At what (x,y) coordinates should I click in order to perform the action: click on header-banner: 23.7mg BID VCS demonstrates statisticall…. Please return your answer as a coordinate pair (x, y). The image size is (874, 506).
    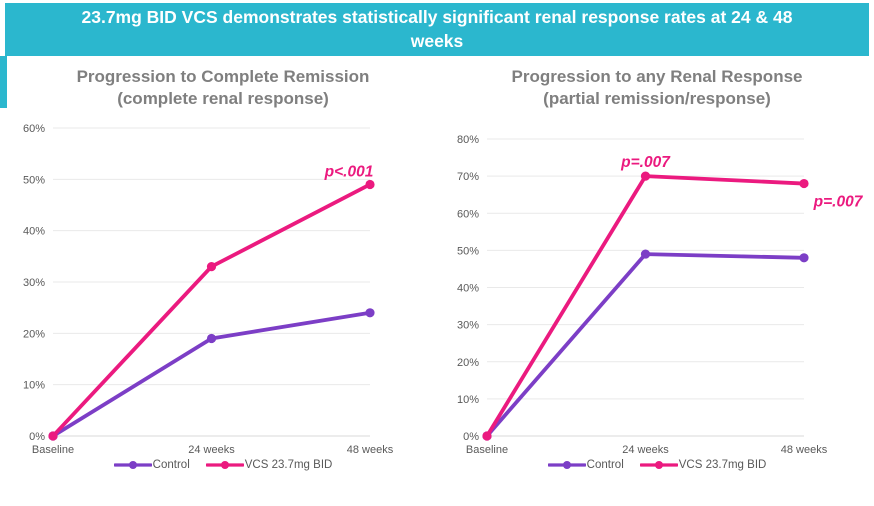
    Looking at the image, I should click on (437, 29).